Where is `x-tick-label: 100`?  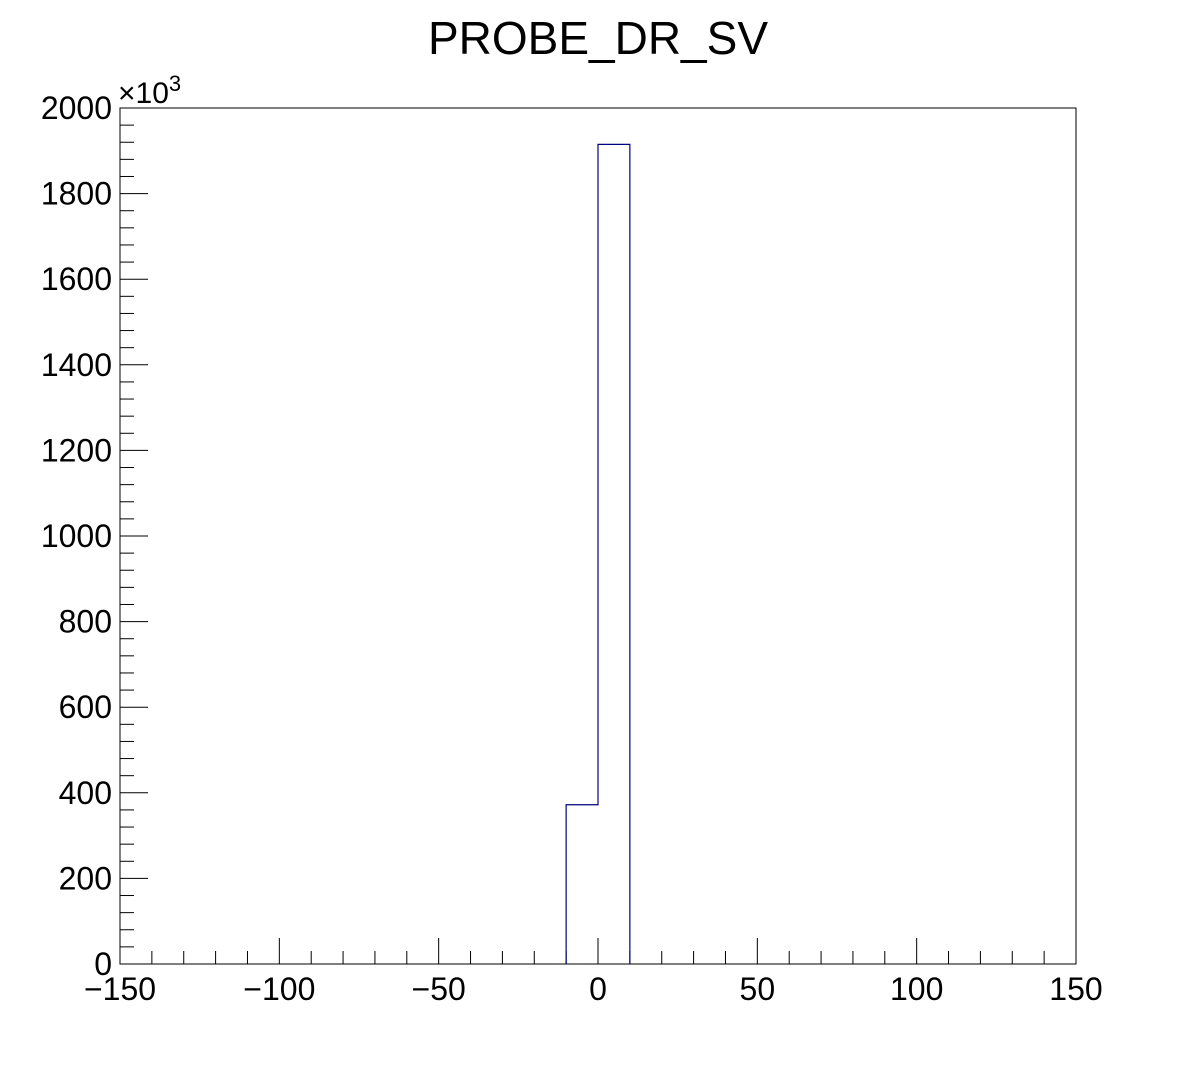 x-tick-label: 100 is located at coordinates (916, 989).